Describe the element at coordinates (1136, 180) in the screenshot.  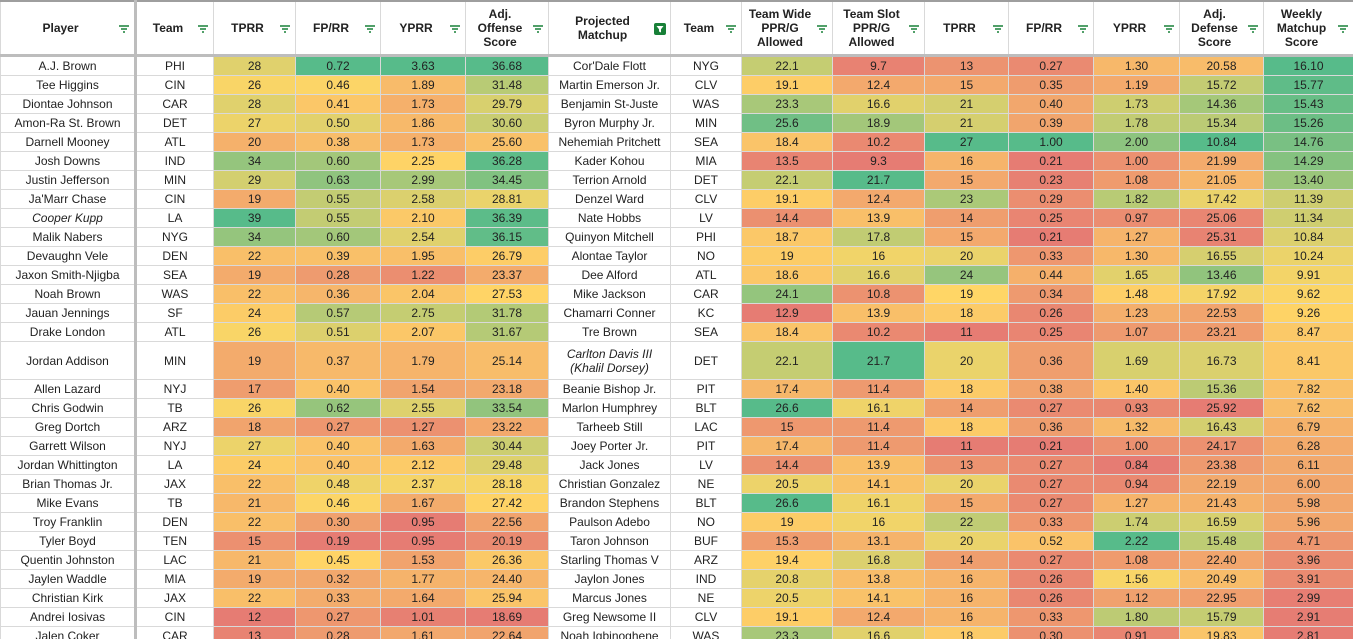
I see `table-cell: 1.08` at that location.